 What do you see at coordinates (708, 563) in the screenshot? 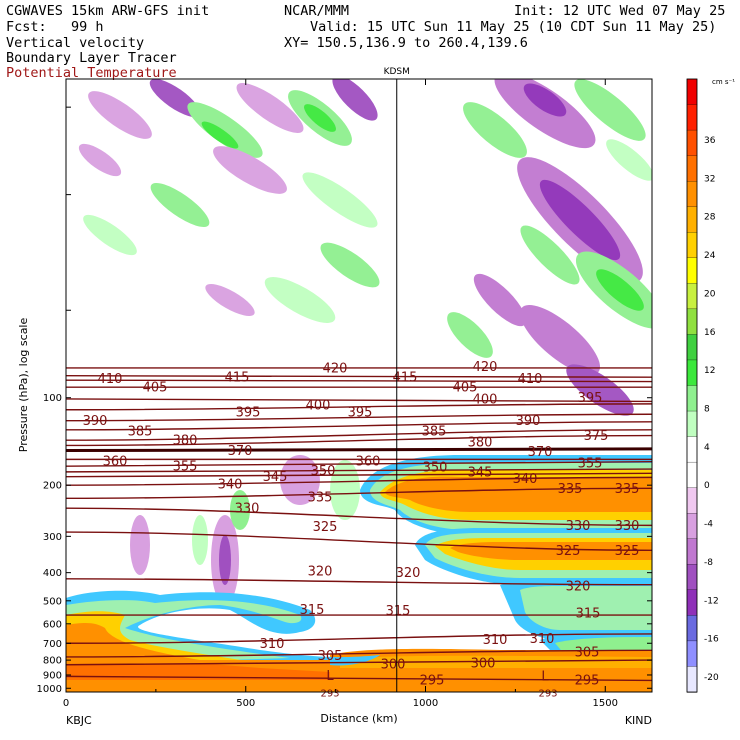
I see `colorbar-tick-label: -8` at bounding box center [708, 563].